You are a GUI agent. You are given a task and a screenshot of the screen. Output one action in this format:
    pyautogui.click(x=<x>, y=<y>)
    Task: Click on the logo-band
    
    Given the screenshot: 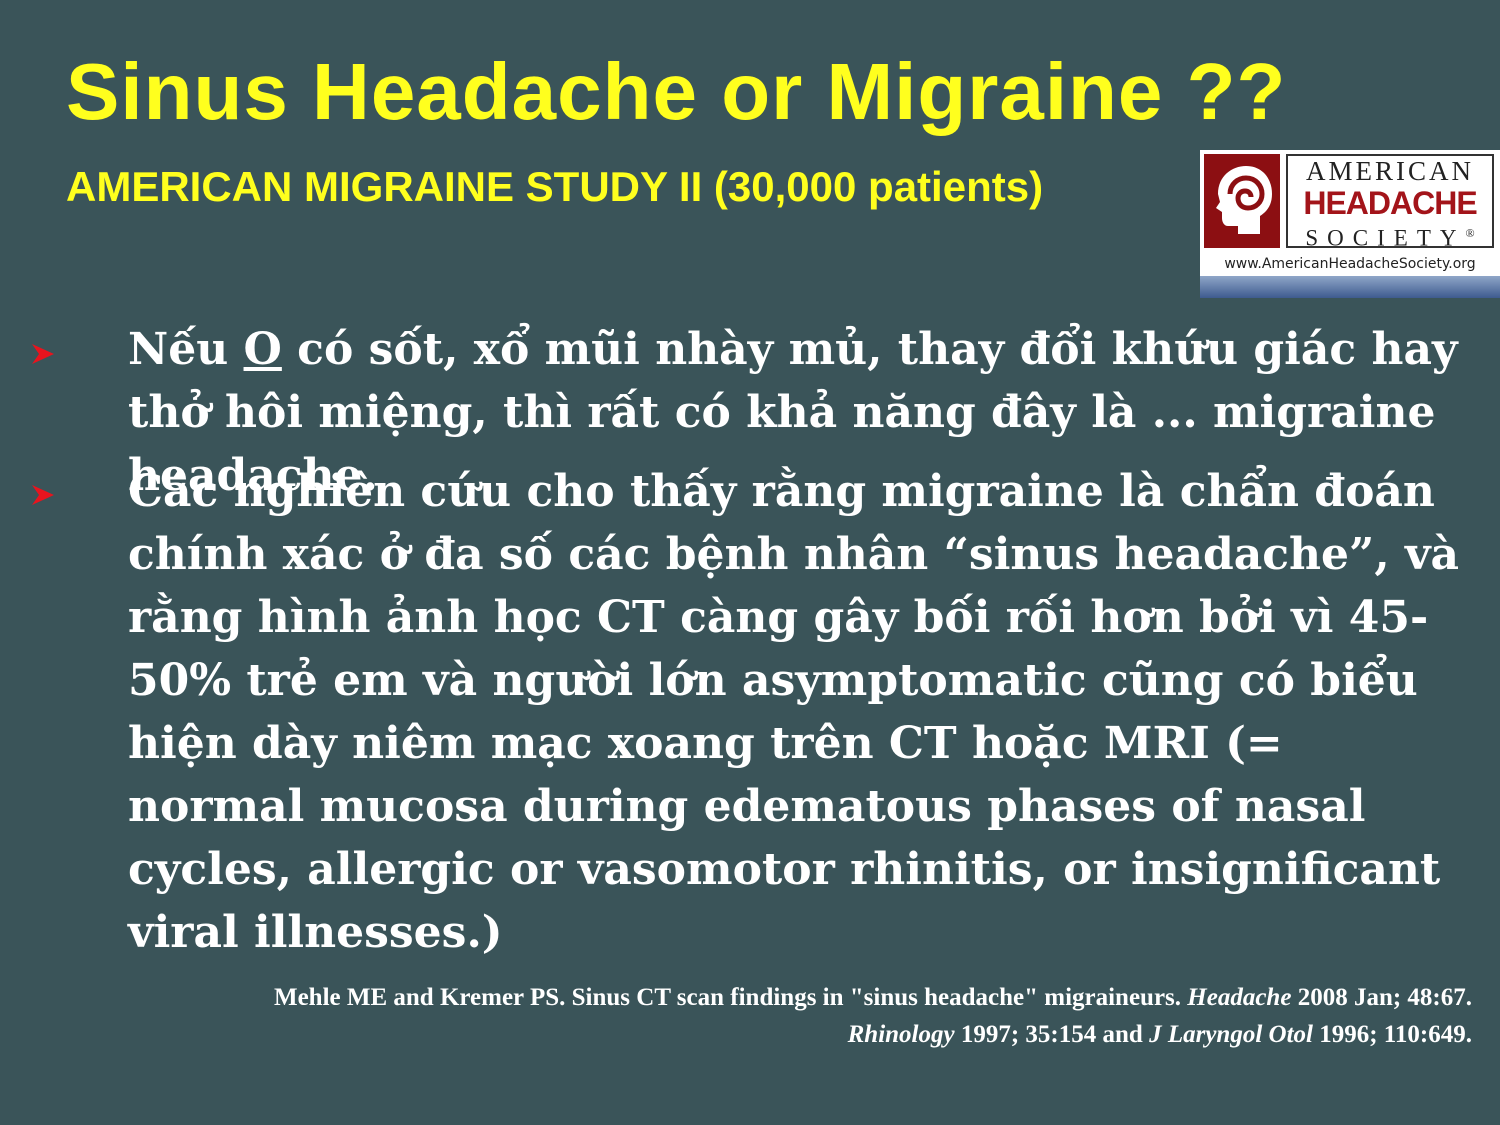 What is the action you would take?
    pyautogui.click(x=1350, y=287)
    